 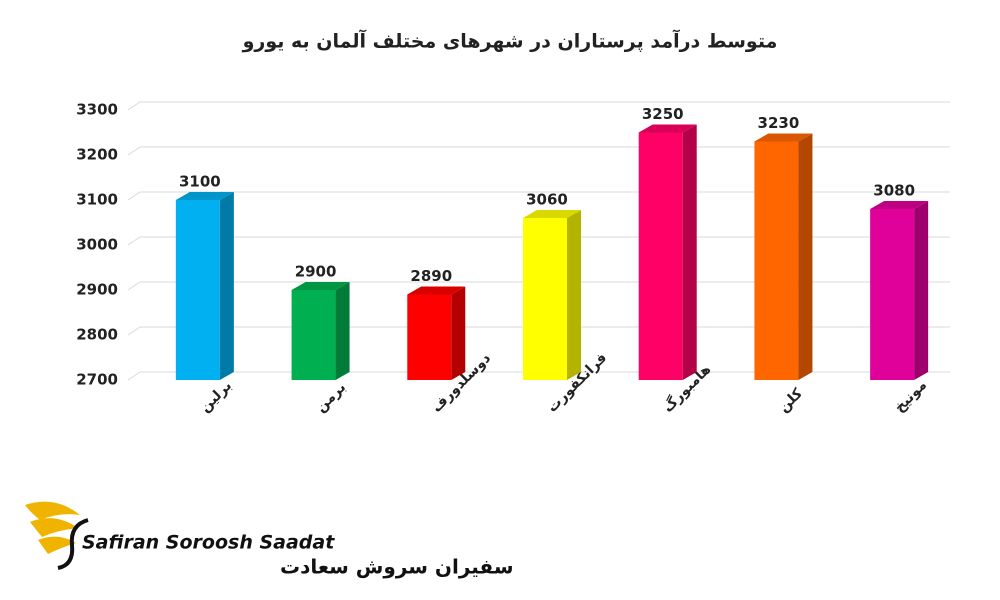 I want to click on logo: Safiran Soroosh Saadat سفیران سروش سعادت, so click(x=269, y=540).